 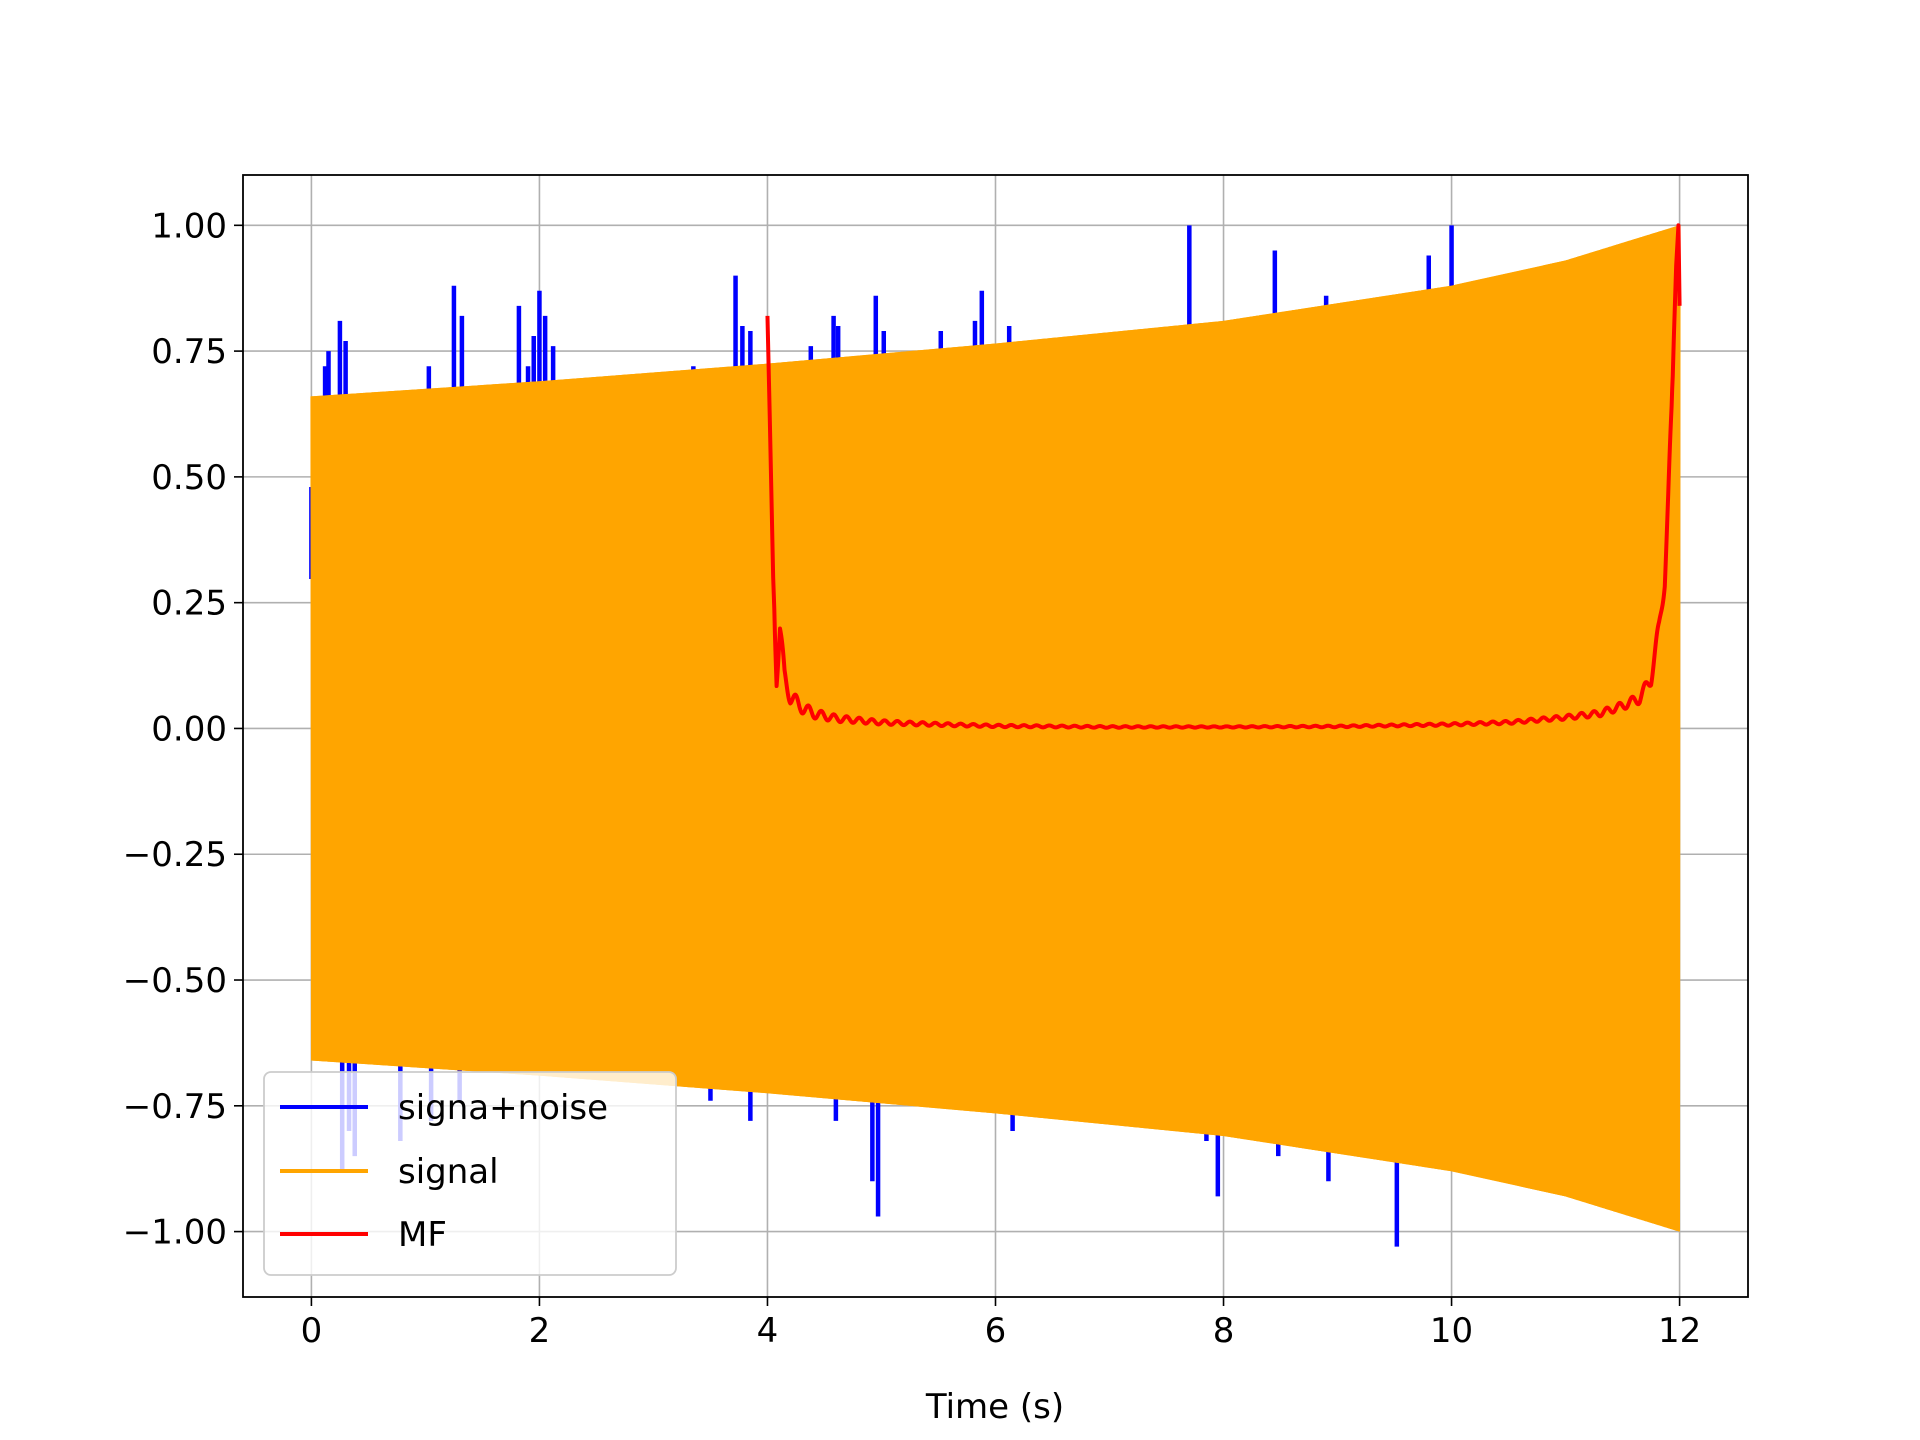 What do you see at coordinates (540, 1331) in the screenshot?
I see `x-tick-label: 2` at bounding box center [540, 1331].